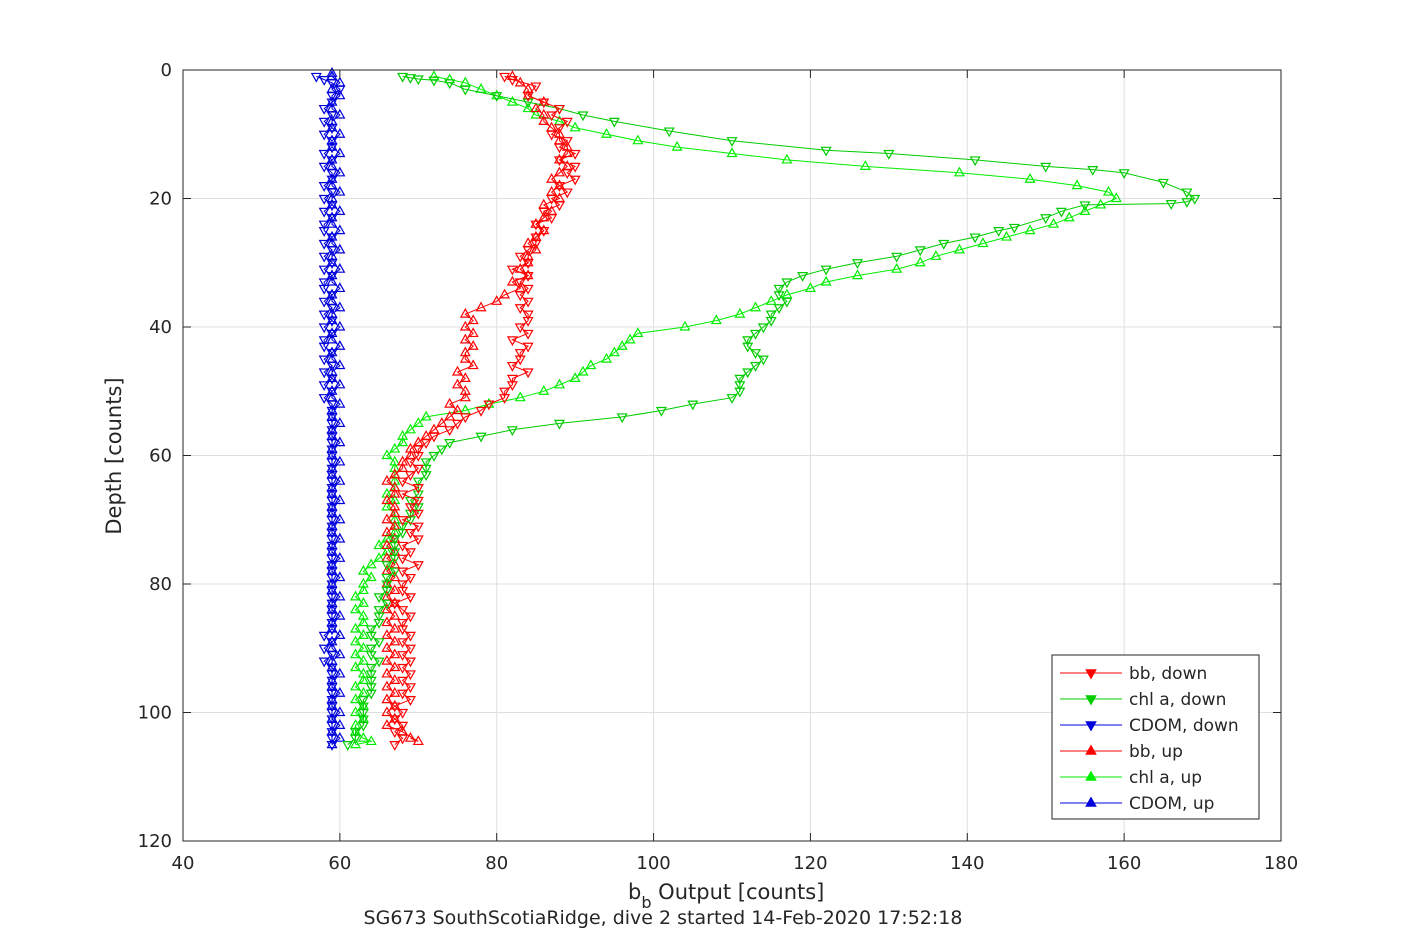 This screenshot has height=949, width=1417. What do you see at coordinates (1165, 778) in the screenshot?
I see `legend-label-chl-a-up: chl a, up` at bounding box center [1165, 778].